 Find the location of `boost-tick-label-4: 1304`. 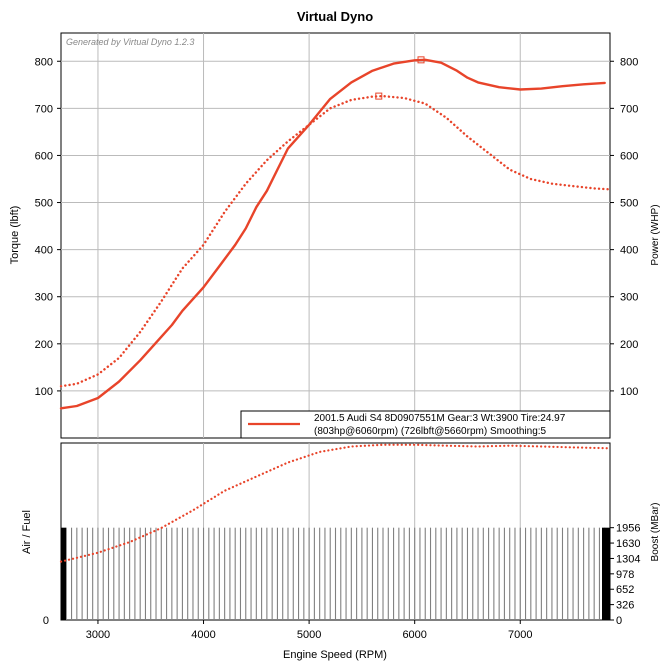

boost-tick-label-4: 1304 is located at coordinates (628, 559).